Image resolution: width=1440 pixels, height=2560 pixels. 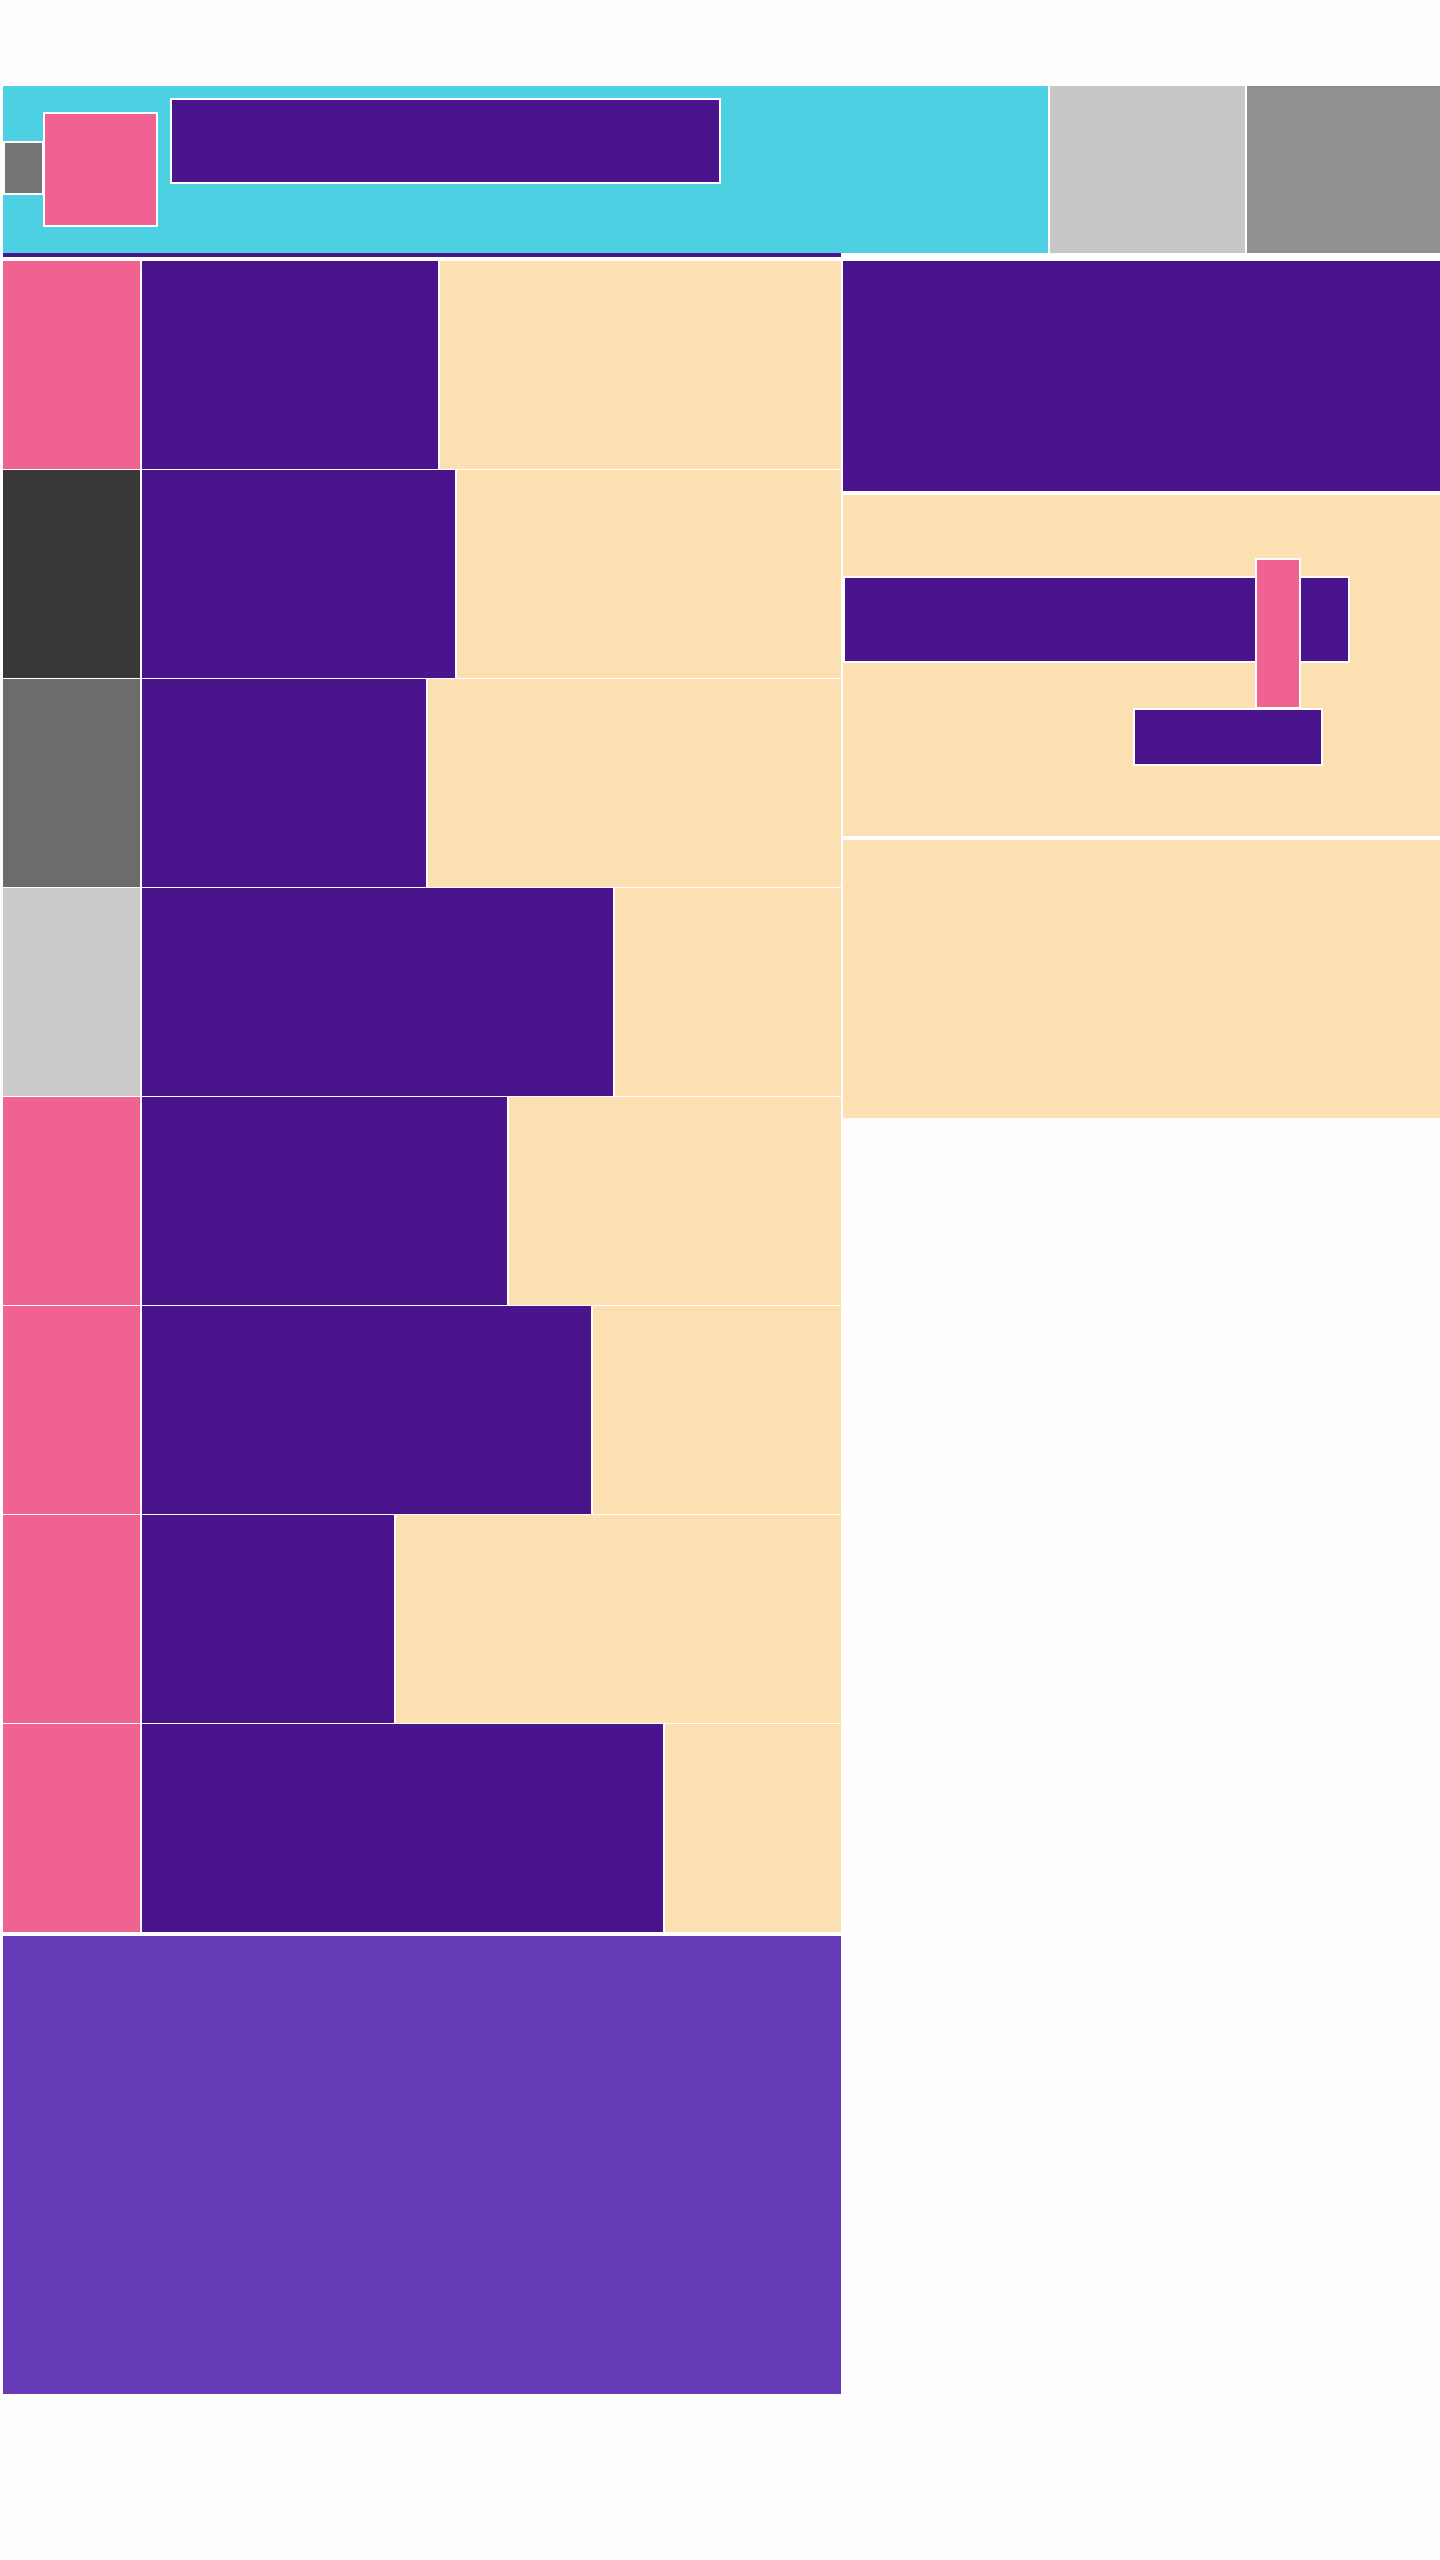 I want to click on side-panel-body, so click(x=1141, y=666).